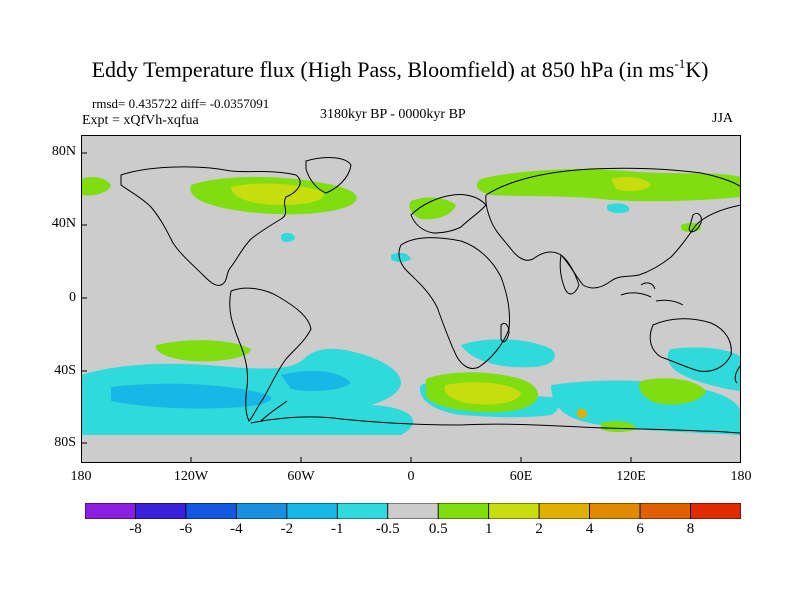 The width and height of the screenshot is (800, 600). Describe the element at coordinates (438, 529) in the screenshot. I see `colorbar-label: 0.5` at that location.